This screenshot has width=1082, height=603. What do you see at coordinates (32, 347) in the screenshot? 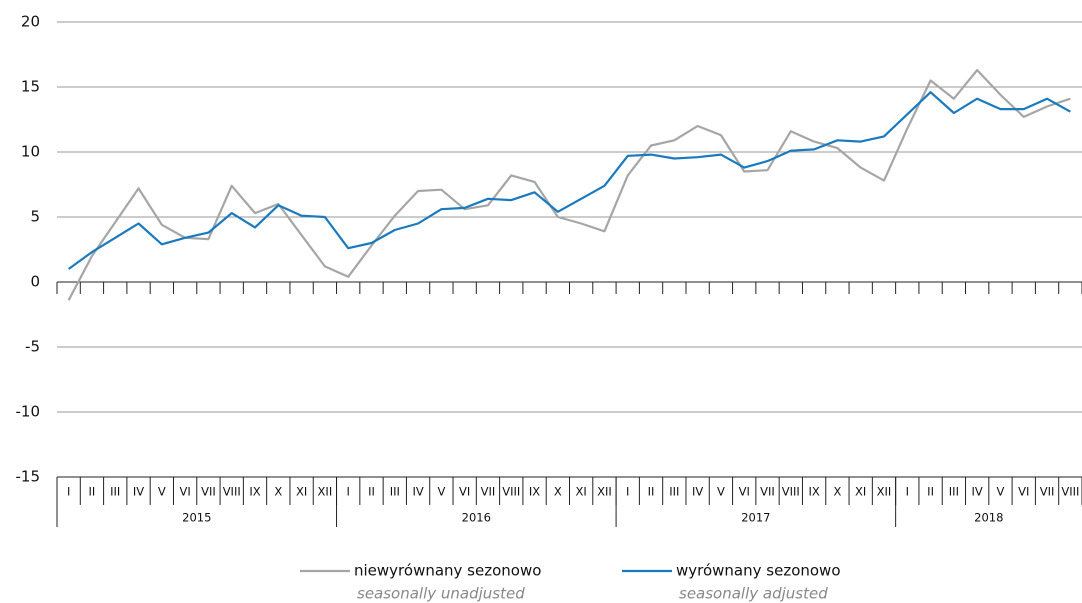
I see `y-tick-label: -5` at bounding box center [32, 347].